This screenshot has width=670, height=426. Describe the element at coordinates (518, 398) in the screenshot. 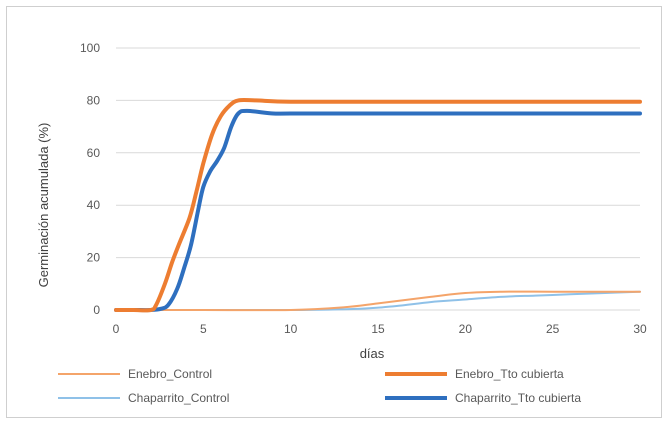

I see `legend-label: Chaparrito_Tto cubierta` at that location.